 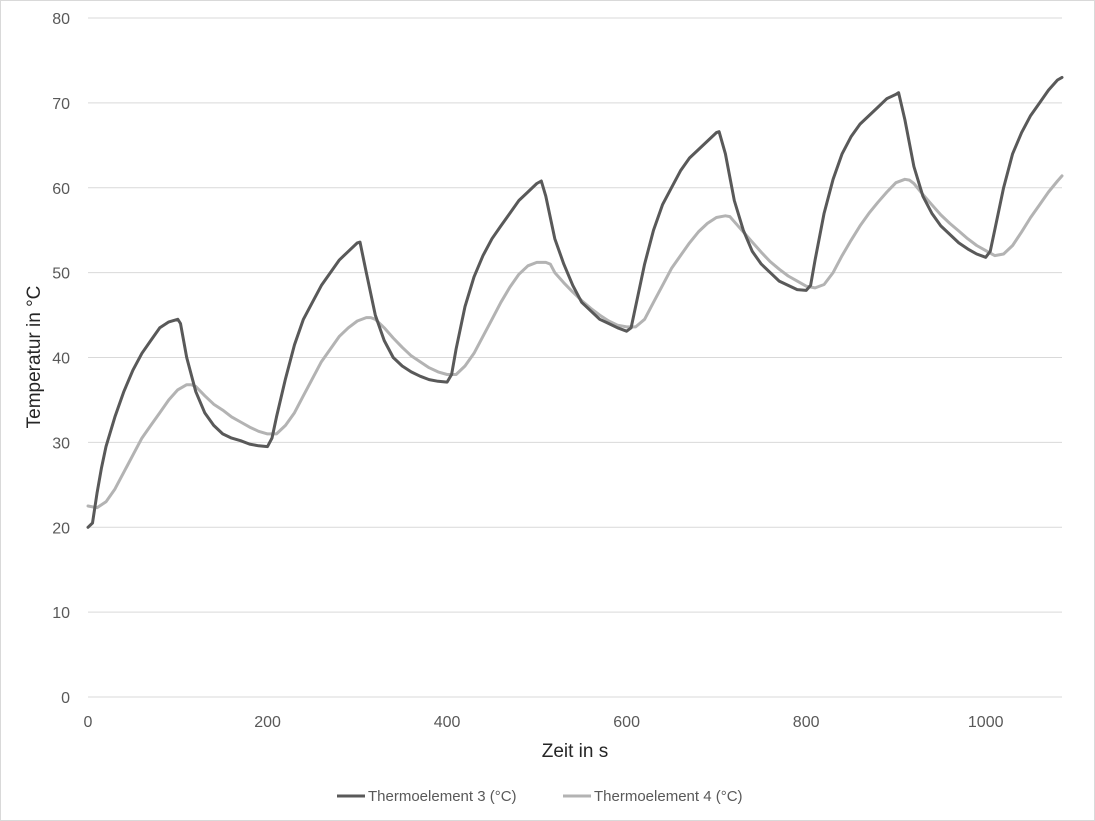 What do you see at coordinates (61, 274) in the screenshot?
I see `y-tick-label: 50` at bounding box center [61, 274].